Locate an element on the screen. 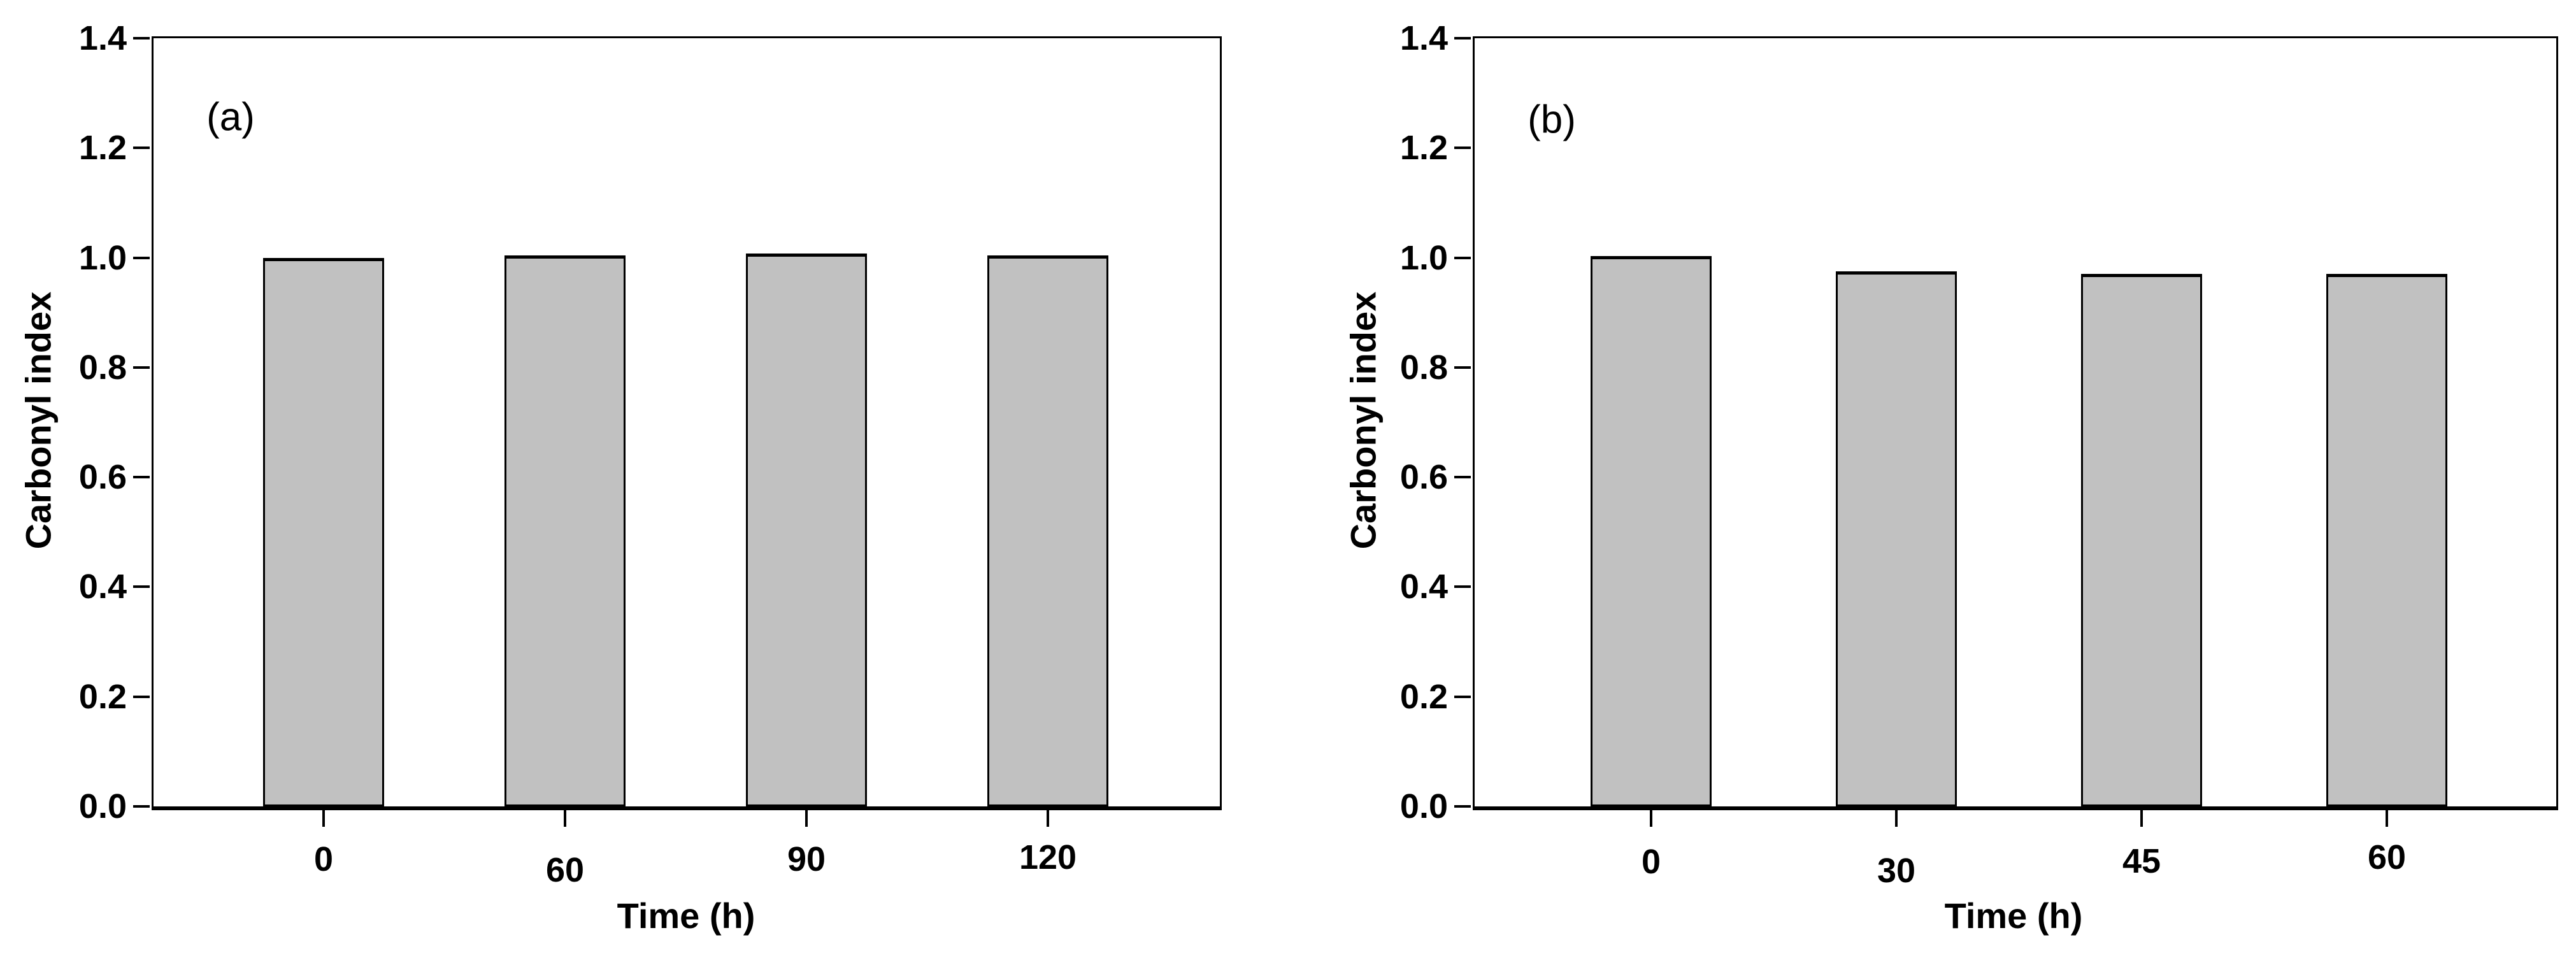 This screenshot has width=2576, height=958. y-axis-title-a: Carbonyl index is located at coordinates (38, 421).